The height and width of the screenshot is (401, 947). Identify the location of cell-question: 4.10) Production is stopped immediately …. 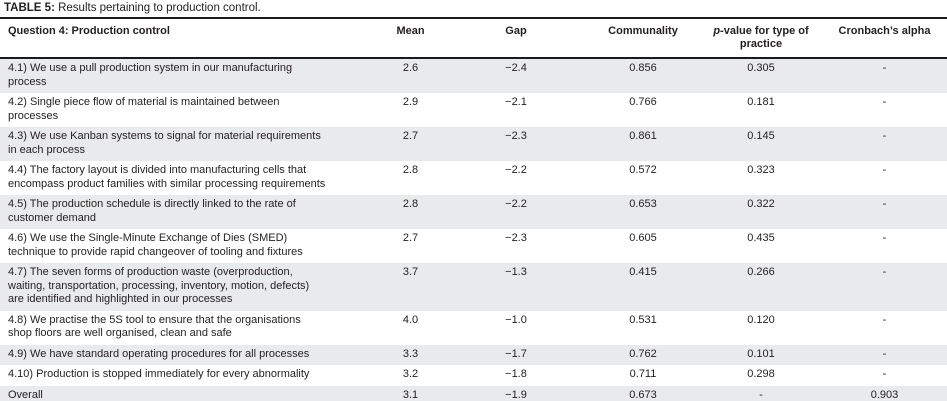
(159, 374).